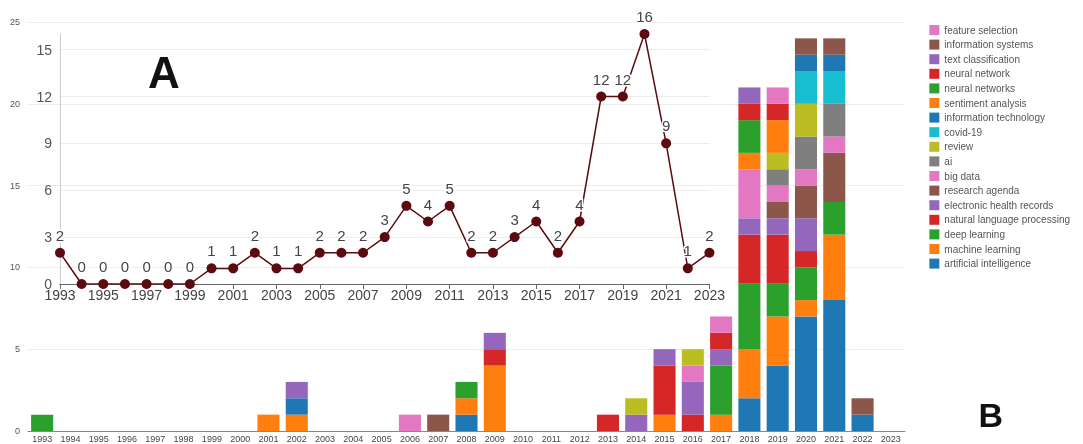 The image size is (1083, 444). I want to click on data-label: 16, so click(644, 16).